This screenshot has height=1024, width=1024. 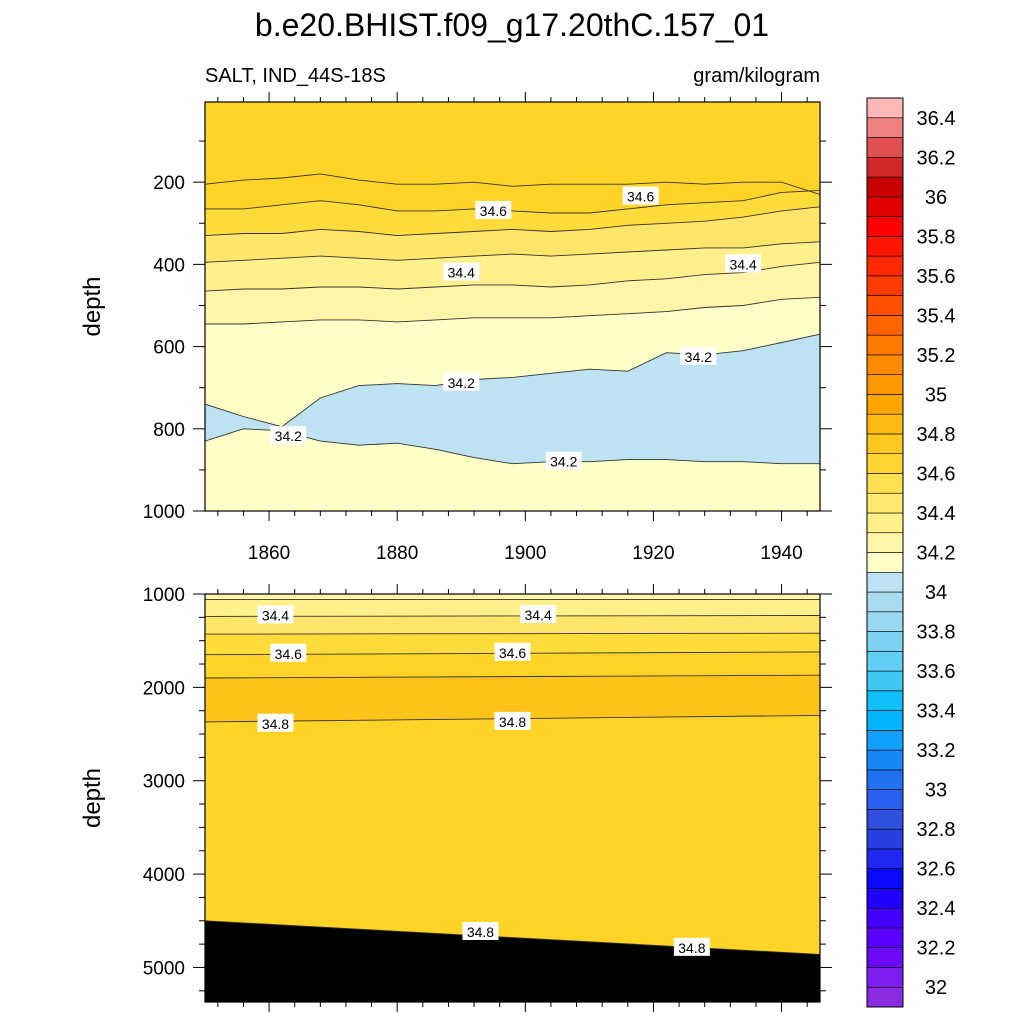 What do you see at coordinates (936, 791) in the screenshot?
I see `colorbar-tick-label: 33` at bounding box center [936, 791].